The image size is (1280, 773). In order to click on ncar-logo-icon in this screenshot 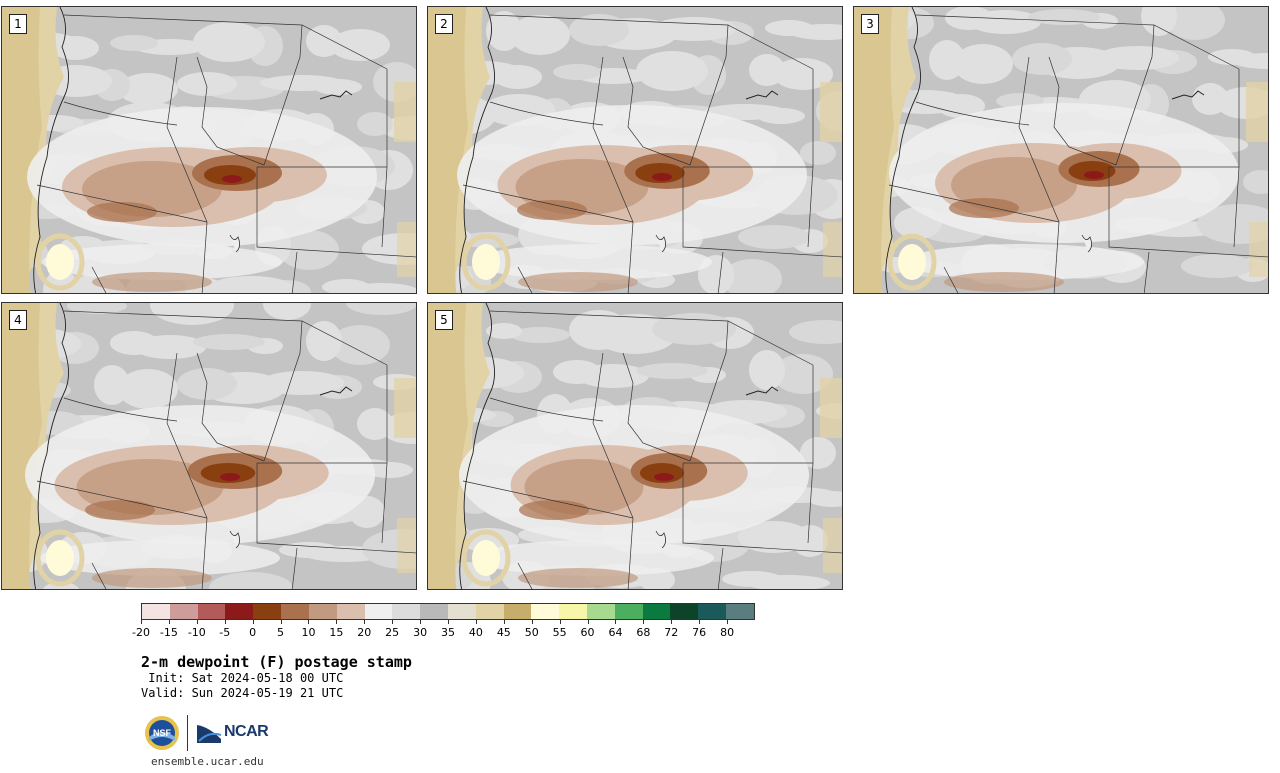, I will do `click(209, 734)`.